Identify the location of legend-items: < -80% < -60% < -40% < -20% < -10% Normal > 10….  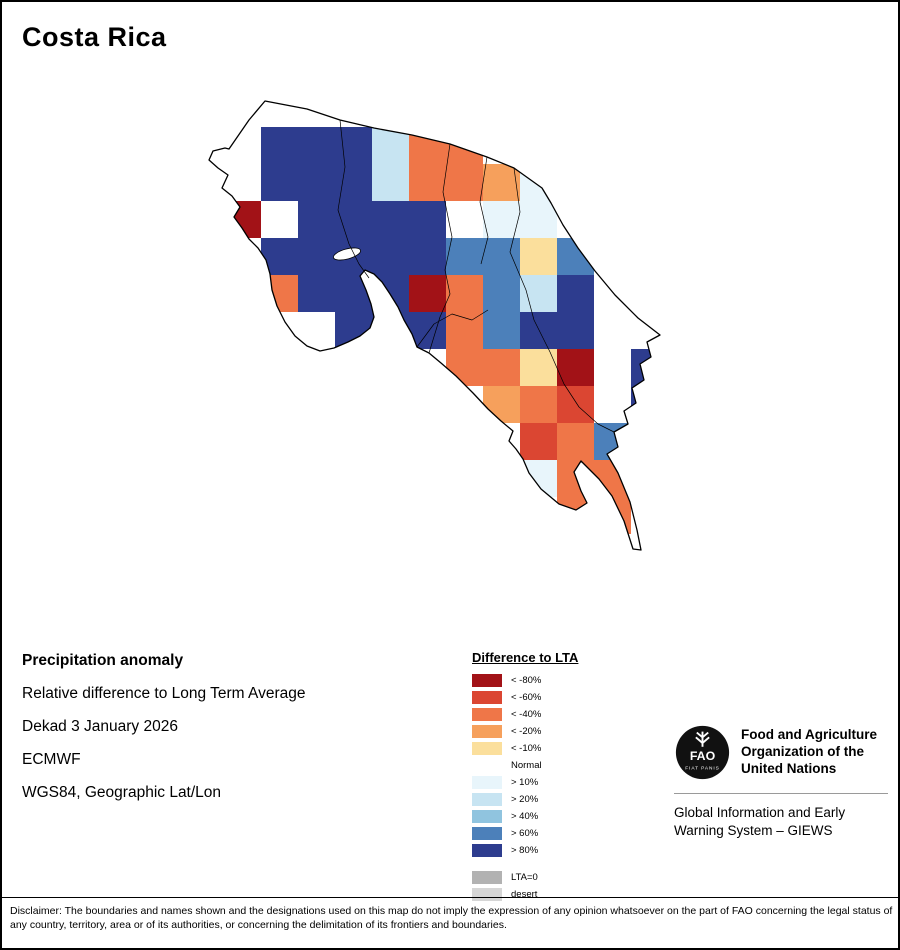
(557, 765).